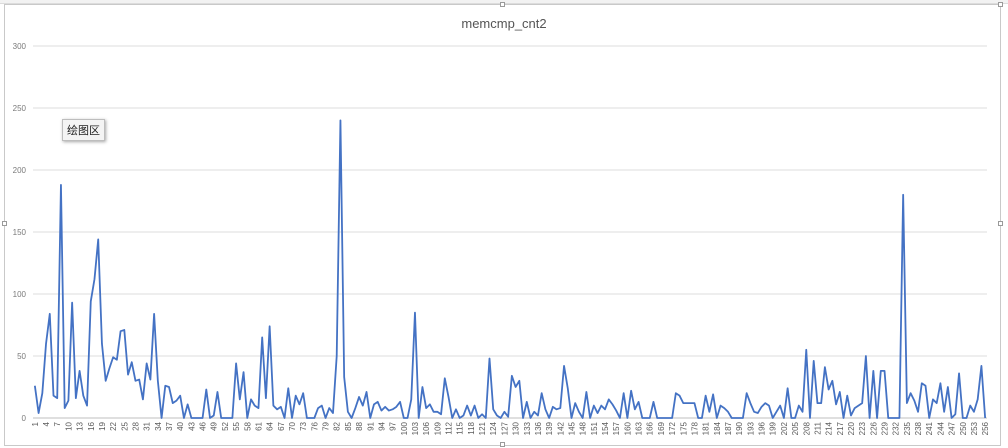  What do you see at coordinates (57, 423) in the screenshot?
I see `x-tick-label: 7` at bounding box center [57, 423].